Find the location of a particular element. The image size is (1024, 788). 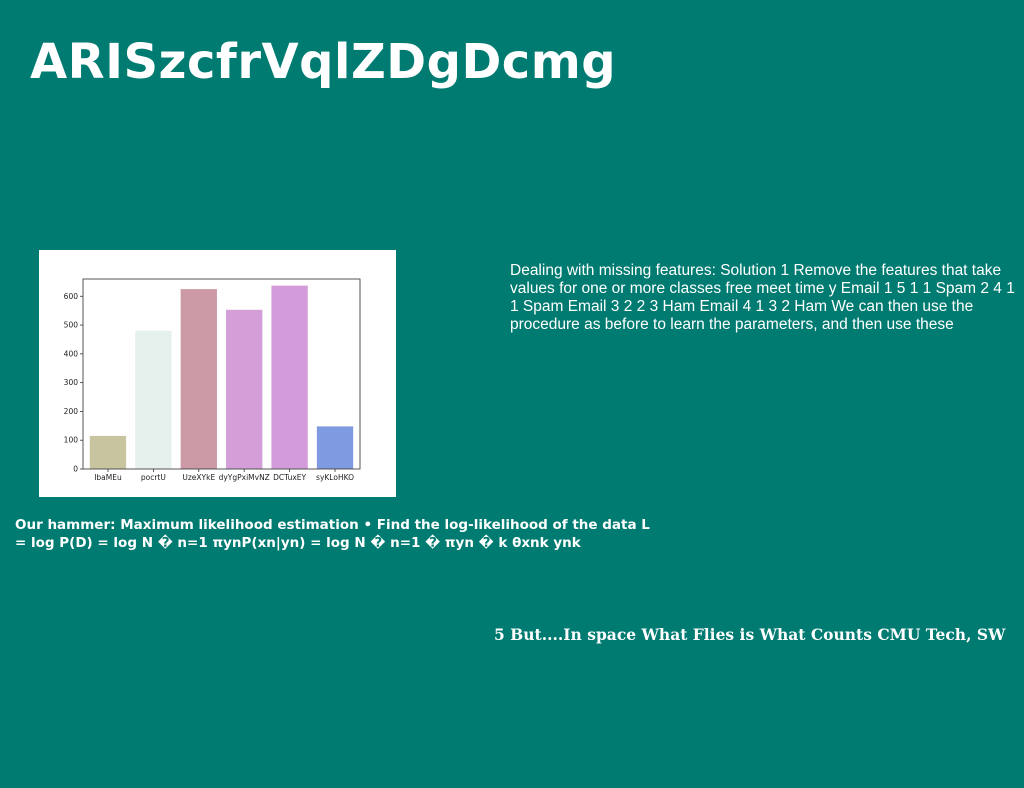

bar-syKLoHKO is located at coordinates (335, 447).